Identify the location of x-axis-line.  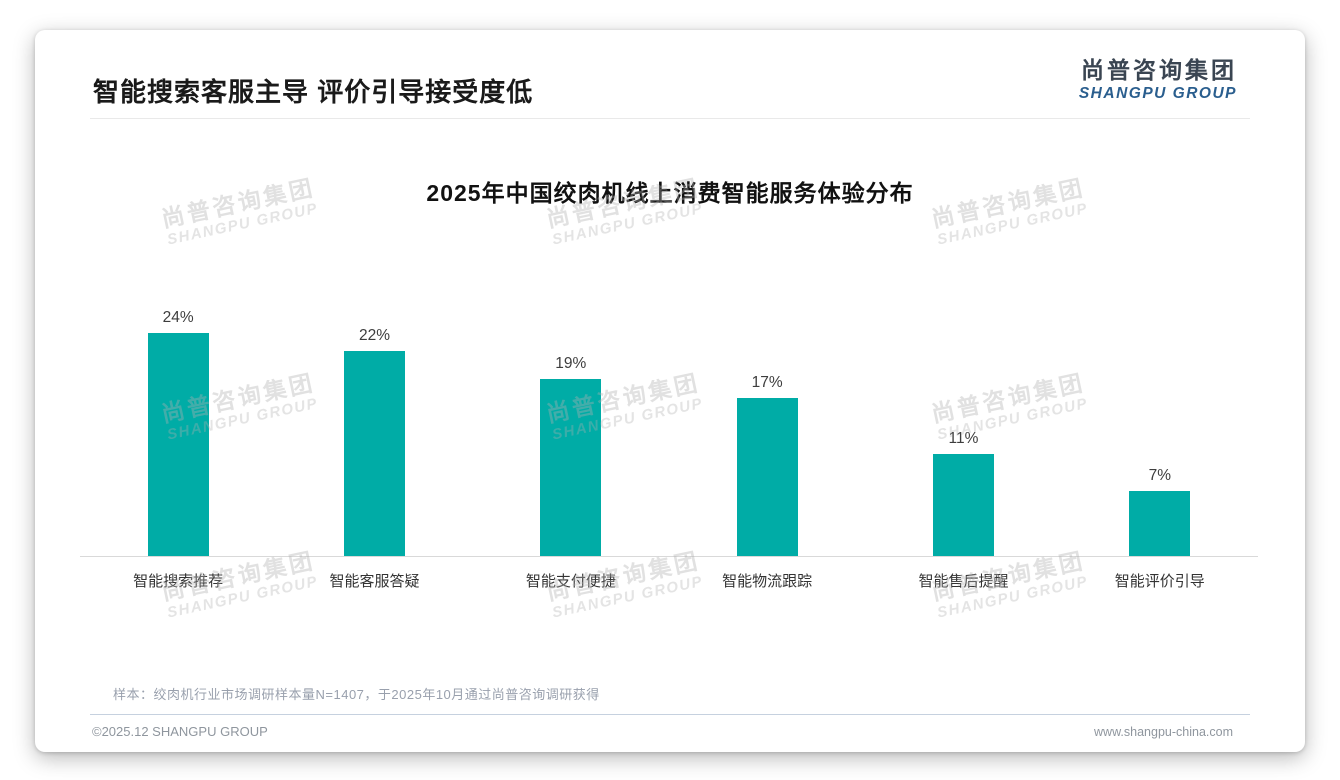
(669, 556).